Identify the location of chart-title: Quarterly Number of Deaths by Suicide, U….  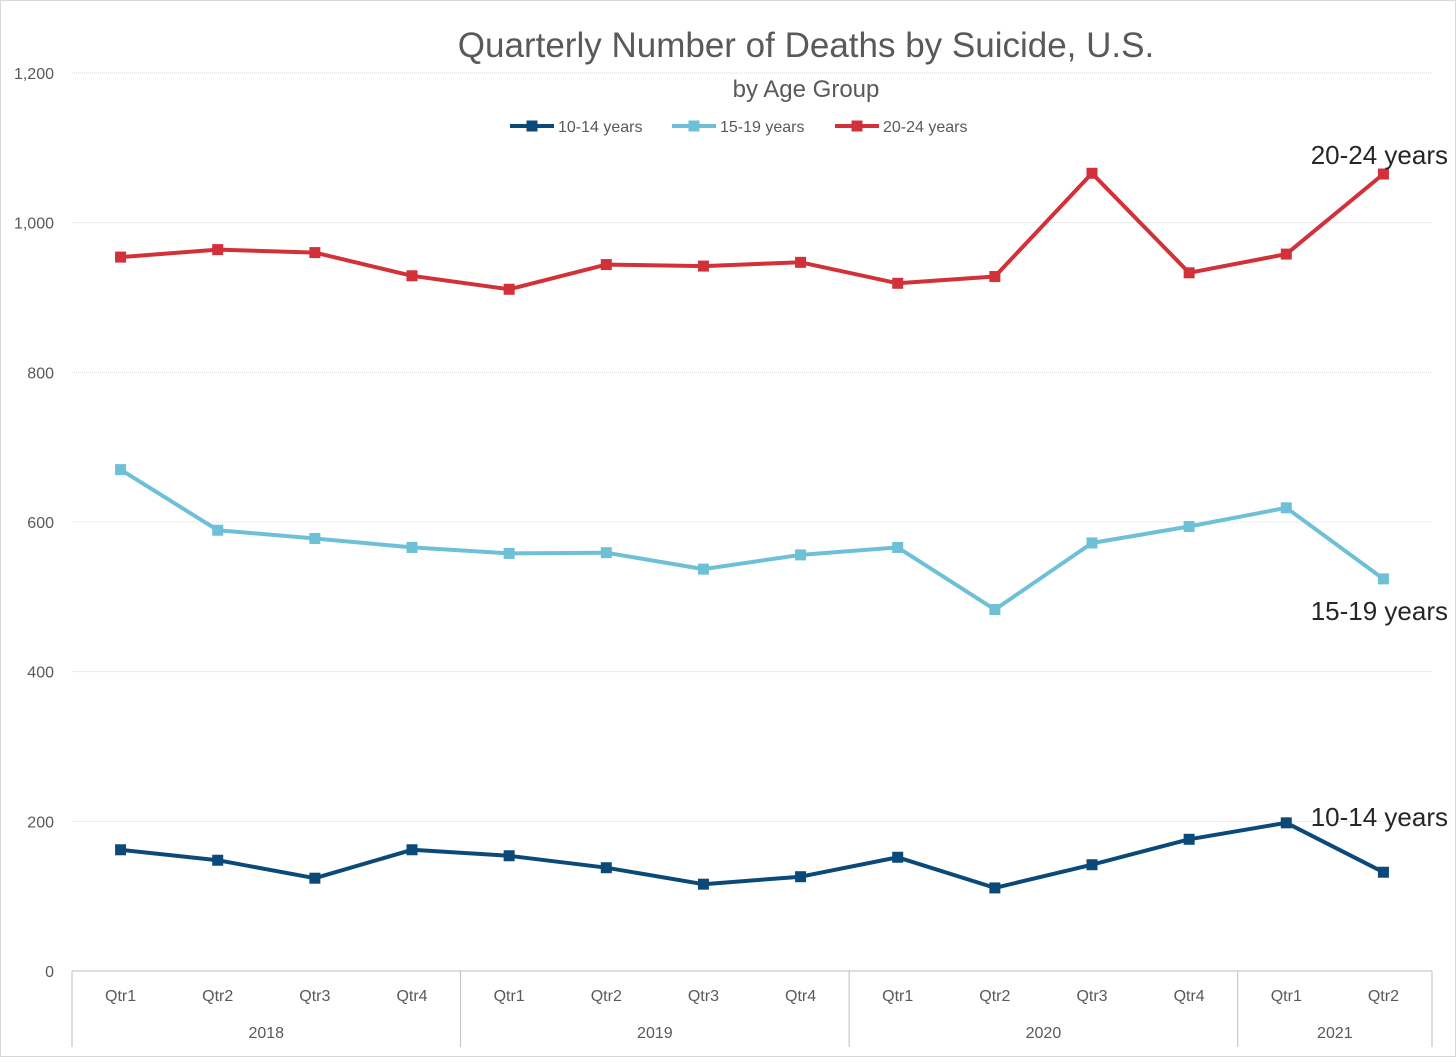
(806, 45).